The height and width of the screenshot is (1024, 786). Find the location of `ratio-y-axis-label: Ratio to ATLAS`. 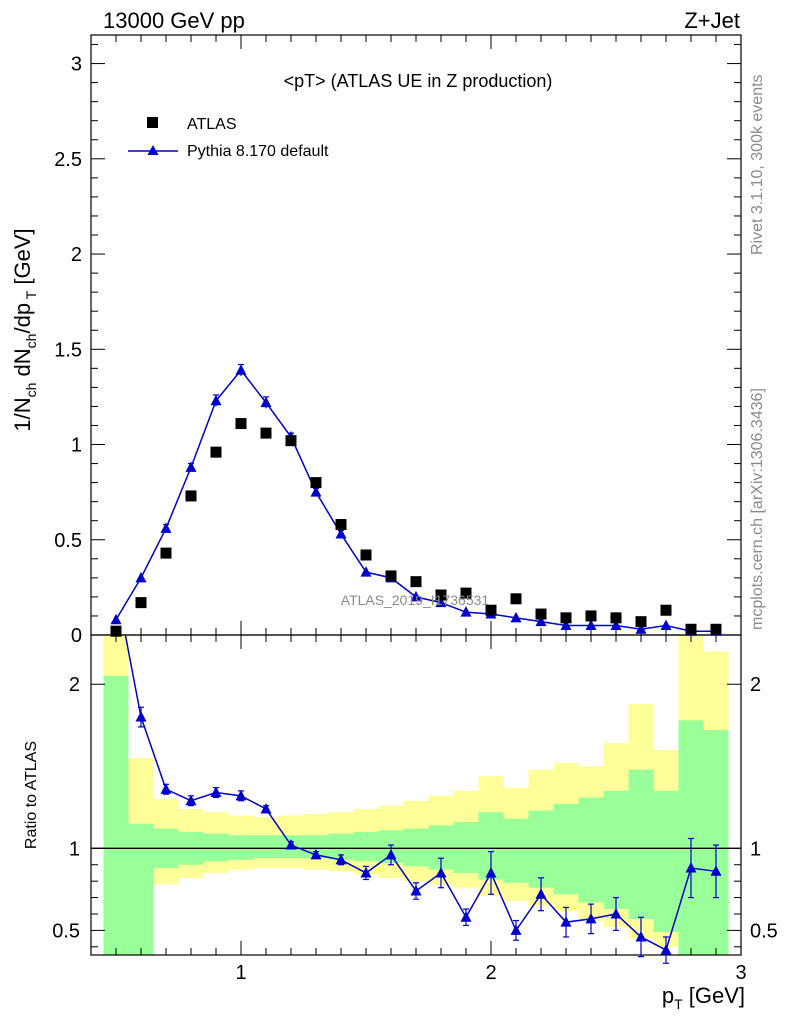

ratio-y-axis-label: Ratio to ATLAS is located at coordinates (31, 795).